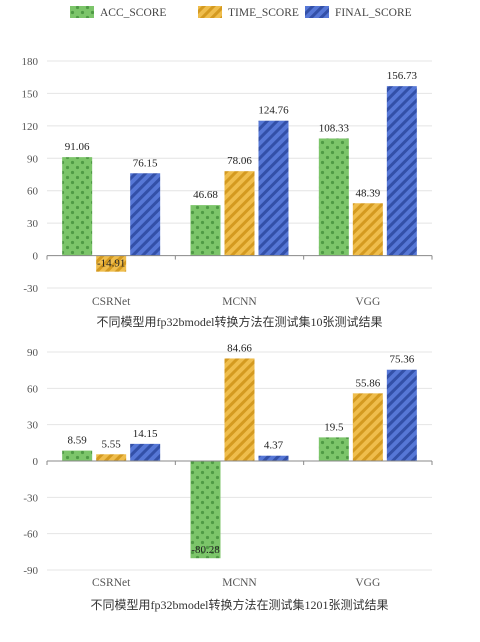 The height and width of the screenshot is (642, 480). I want to click on data-label: -80.28, so click(205, 550).